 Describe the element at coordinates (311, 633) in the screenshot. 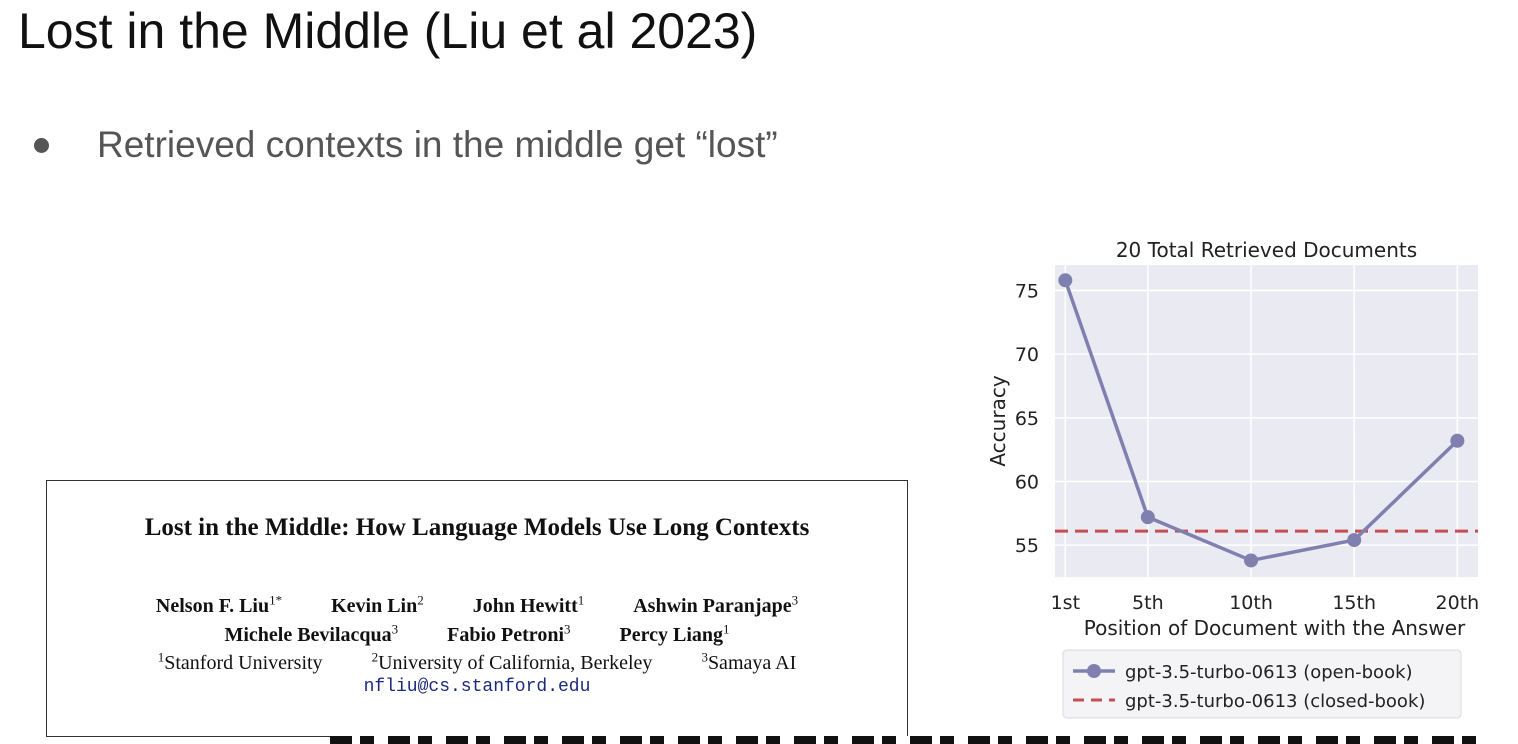

I see `author: Michele Bevilacqua3` at that location.